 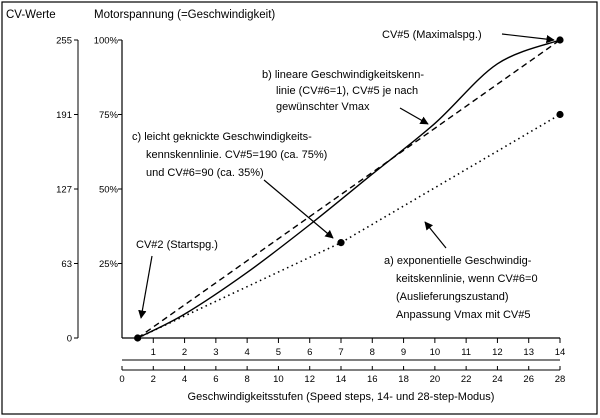 I want to click on x-tick-14: 4, so click(x=246, y=352).